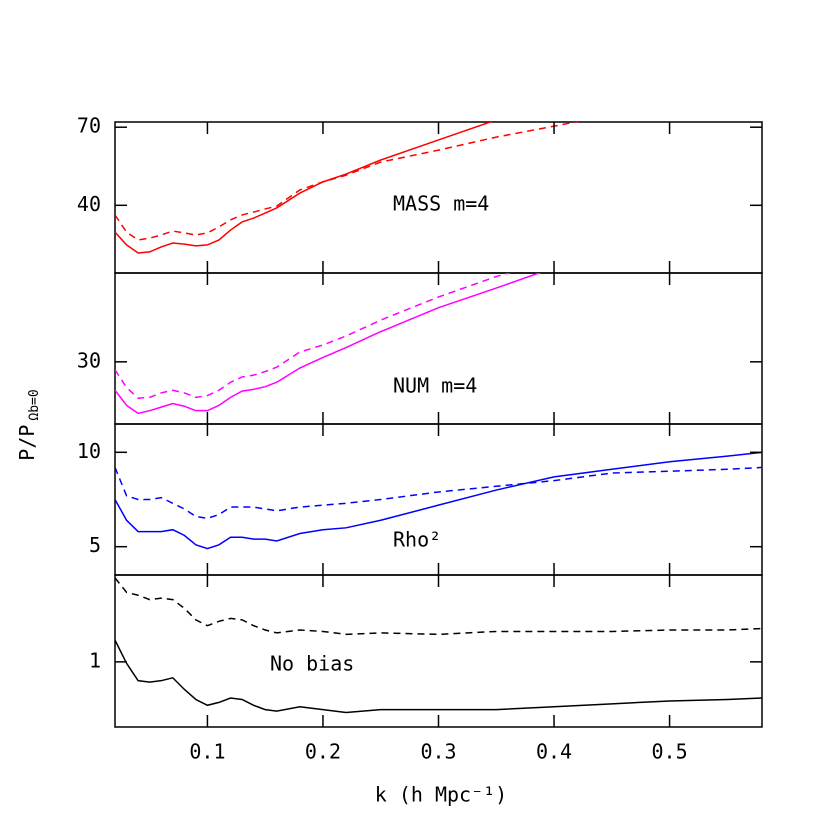 The width and height of the screenshot is (830, 830). Describe the element at coordinates (95, 660) in the screenshot. I see `y-tick-label: 1` at that location.